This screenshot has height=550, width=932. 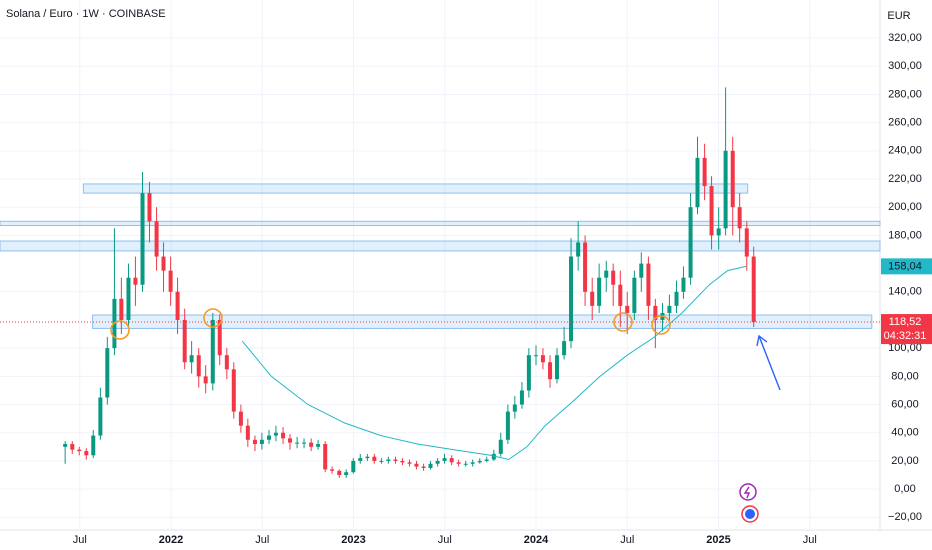 What do you see at coordinates (905, 461) in the screenshot?
I see `y-tick-label: 20,00` at bounding box center [905, 461].